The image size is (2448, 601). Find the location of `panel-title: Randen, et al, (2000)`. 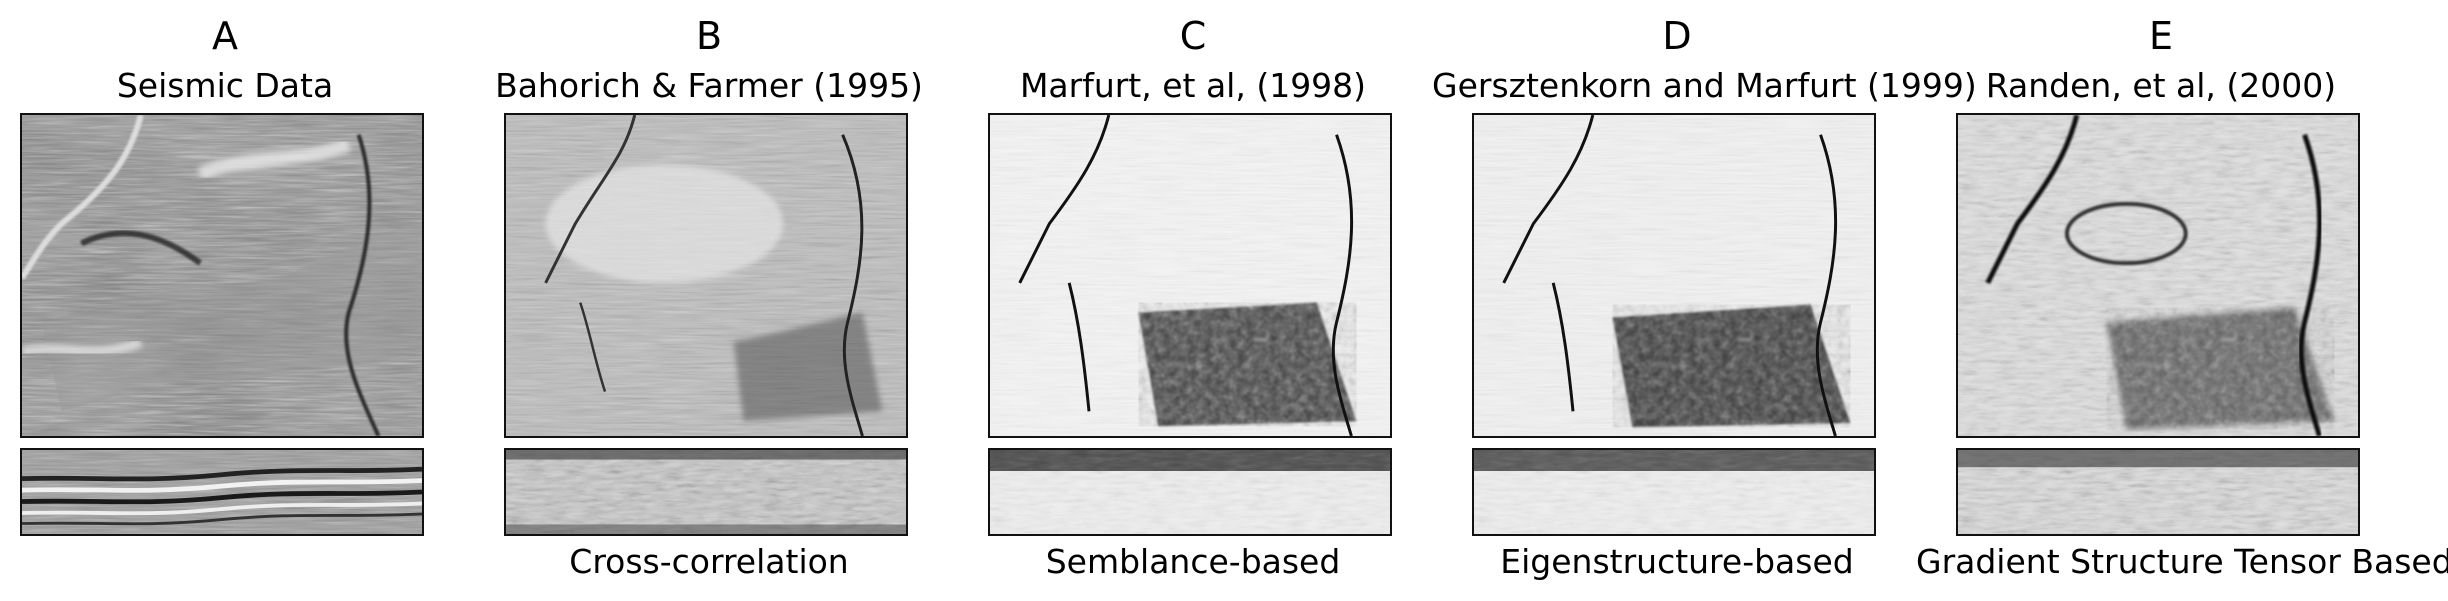

panel-title: Randen, et al, (2000) is located at coordinates (2161, 85).